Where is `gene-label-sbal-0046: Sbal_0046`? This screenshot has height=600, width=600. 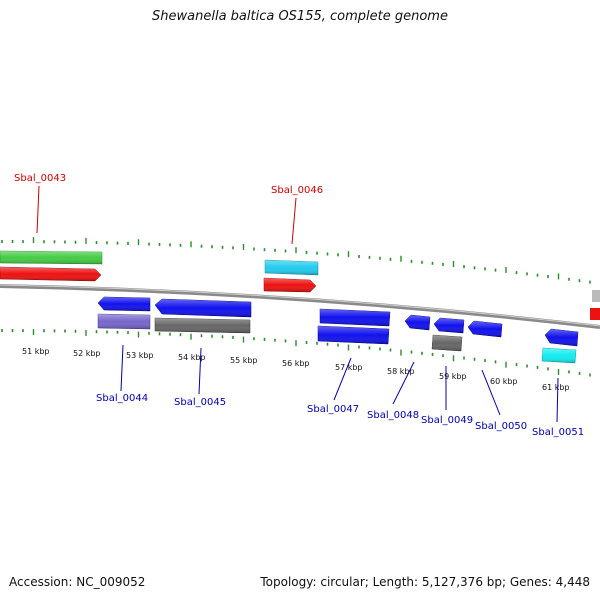
gene-label-sbal-0046: Sbal_0046 is located at coordinates (297, 190).